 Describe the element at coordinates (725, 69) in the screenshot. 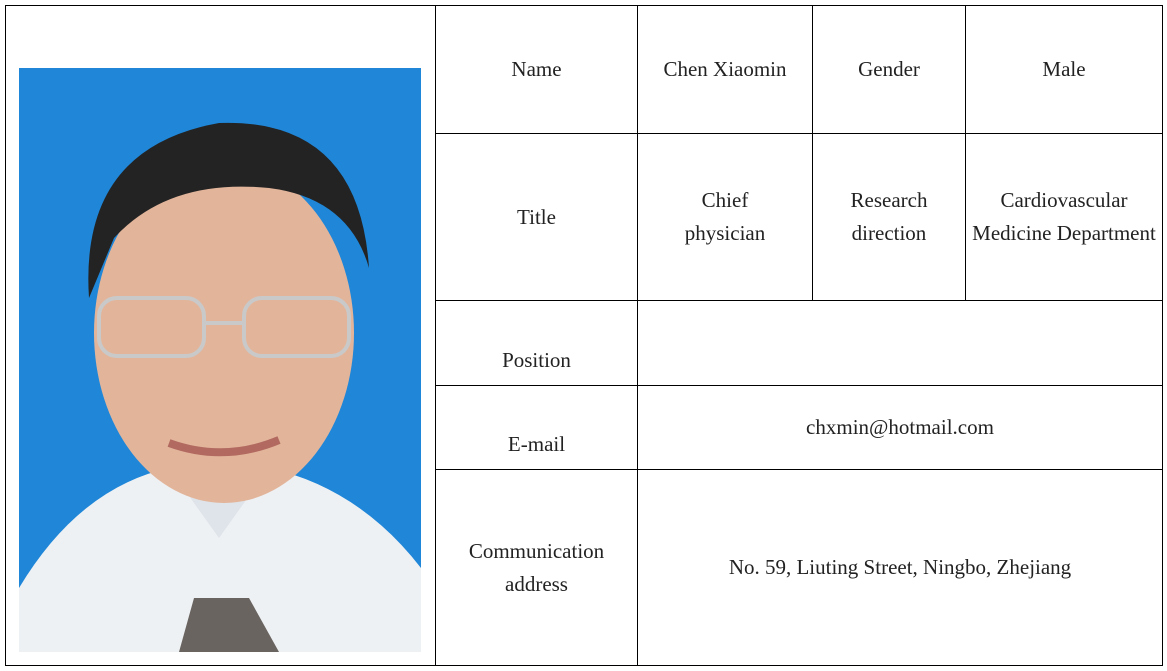

I see `value-cell: Chen Xiaomin` at that location.